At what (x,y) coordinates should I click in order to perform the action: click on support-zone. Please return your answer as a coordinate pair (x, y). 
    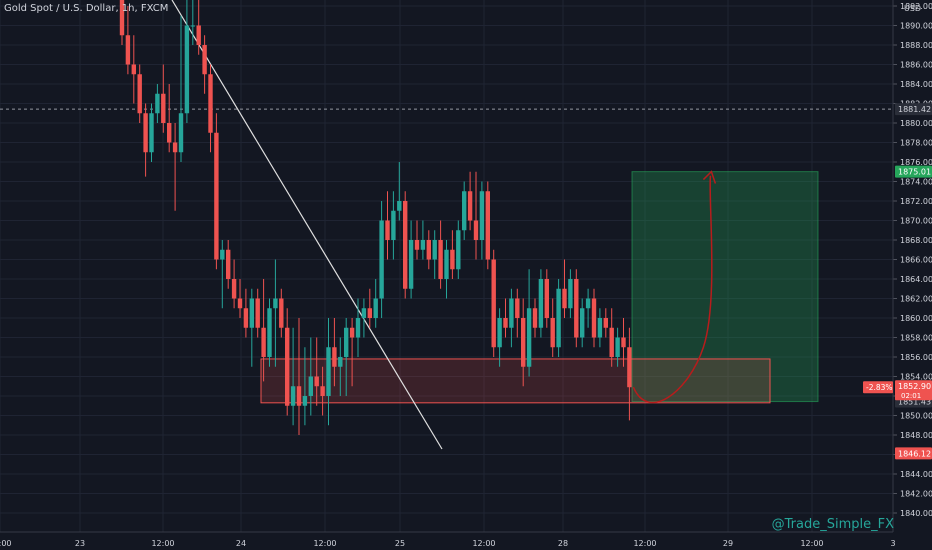
    Looking at the image, I should click on (515, 381).